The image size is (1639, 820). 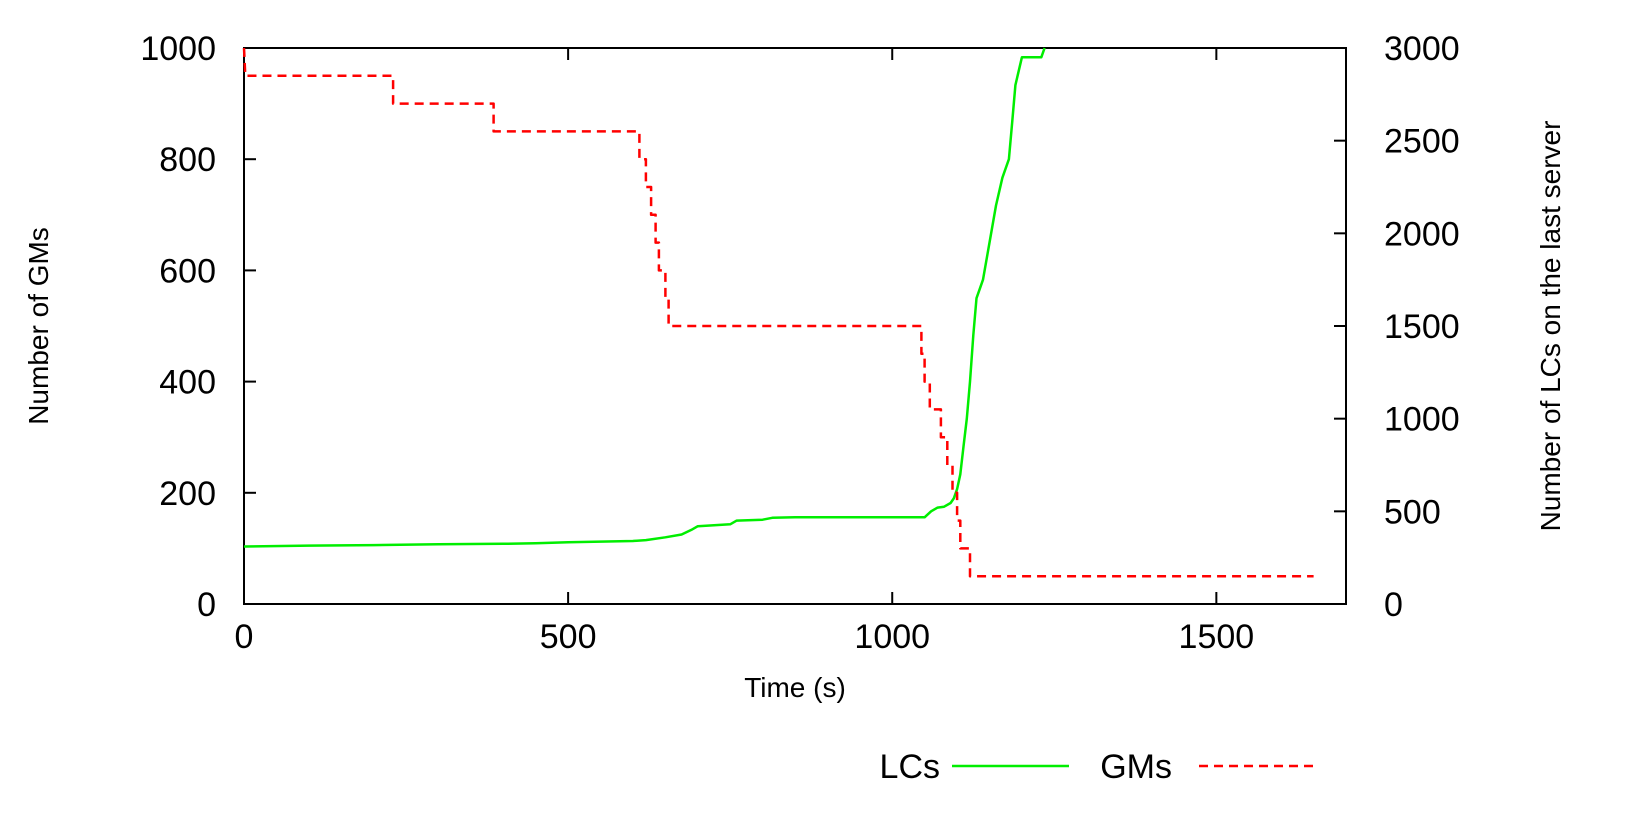 I want to click on y-tick-label: 400, so click(x=187, y=383).